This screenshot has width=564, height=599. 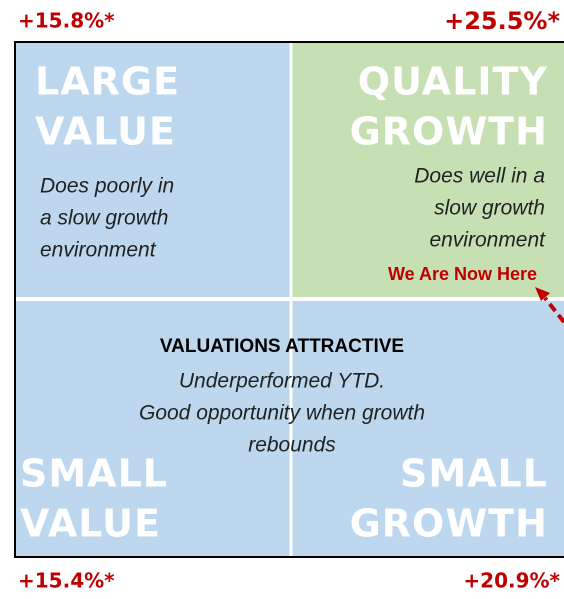 What do you see at coordinates (502, 21) in the screenshot?
I see `corner-label: +25.5%*` at bounding box center [502, 21].